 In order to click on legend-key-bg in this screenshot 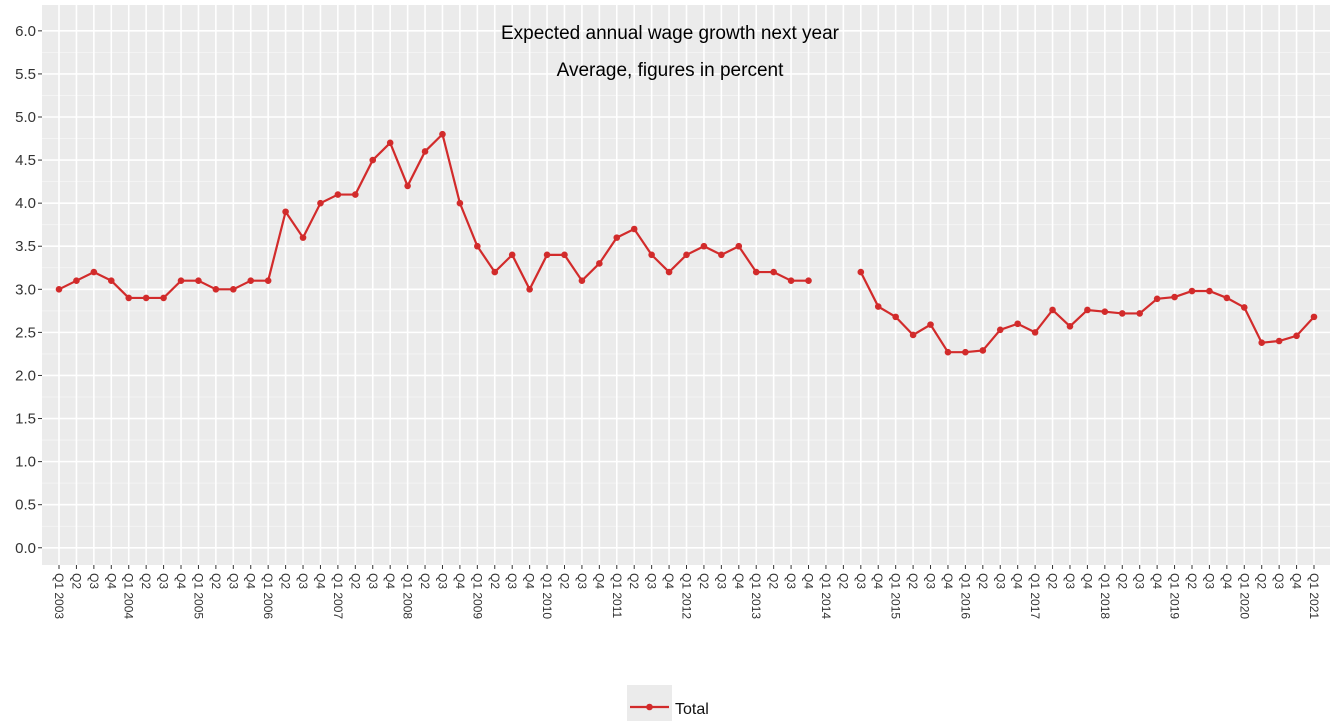, I will do `click(649, 703)`.